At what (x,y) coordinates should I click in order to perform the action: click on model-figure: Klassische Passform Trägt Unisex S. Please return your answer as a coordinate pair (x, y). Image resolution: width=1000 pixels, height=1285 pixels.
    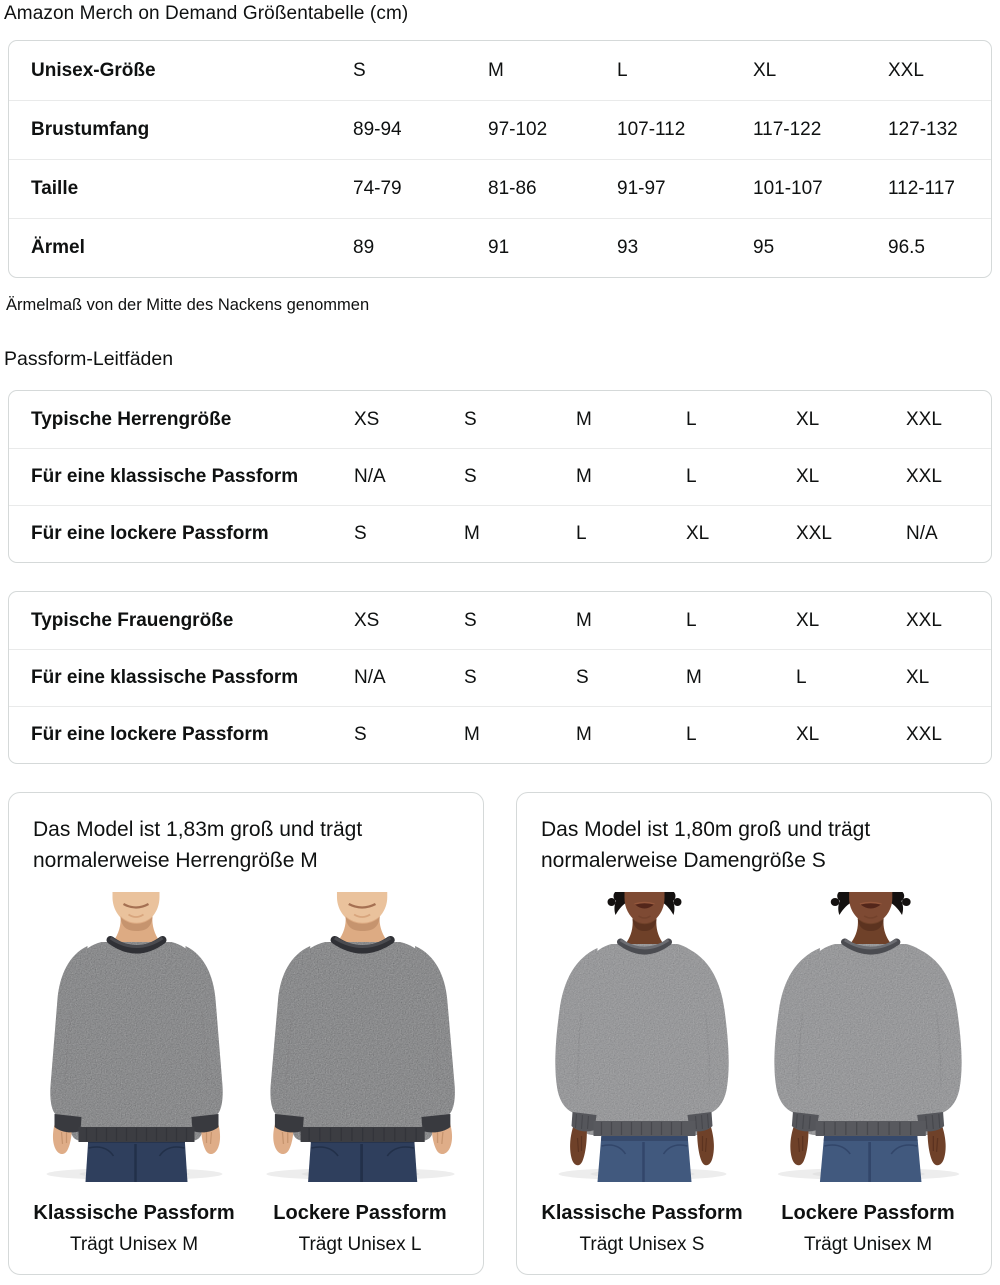
    Looking at the image, I should click on (642, 1074).